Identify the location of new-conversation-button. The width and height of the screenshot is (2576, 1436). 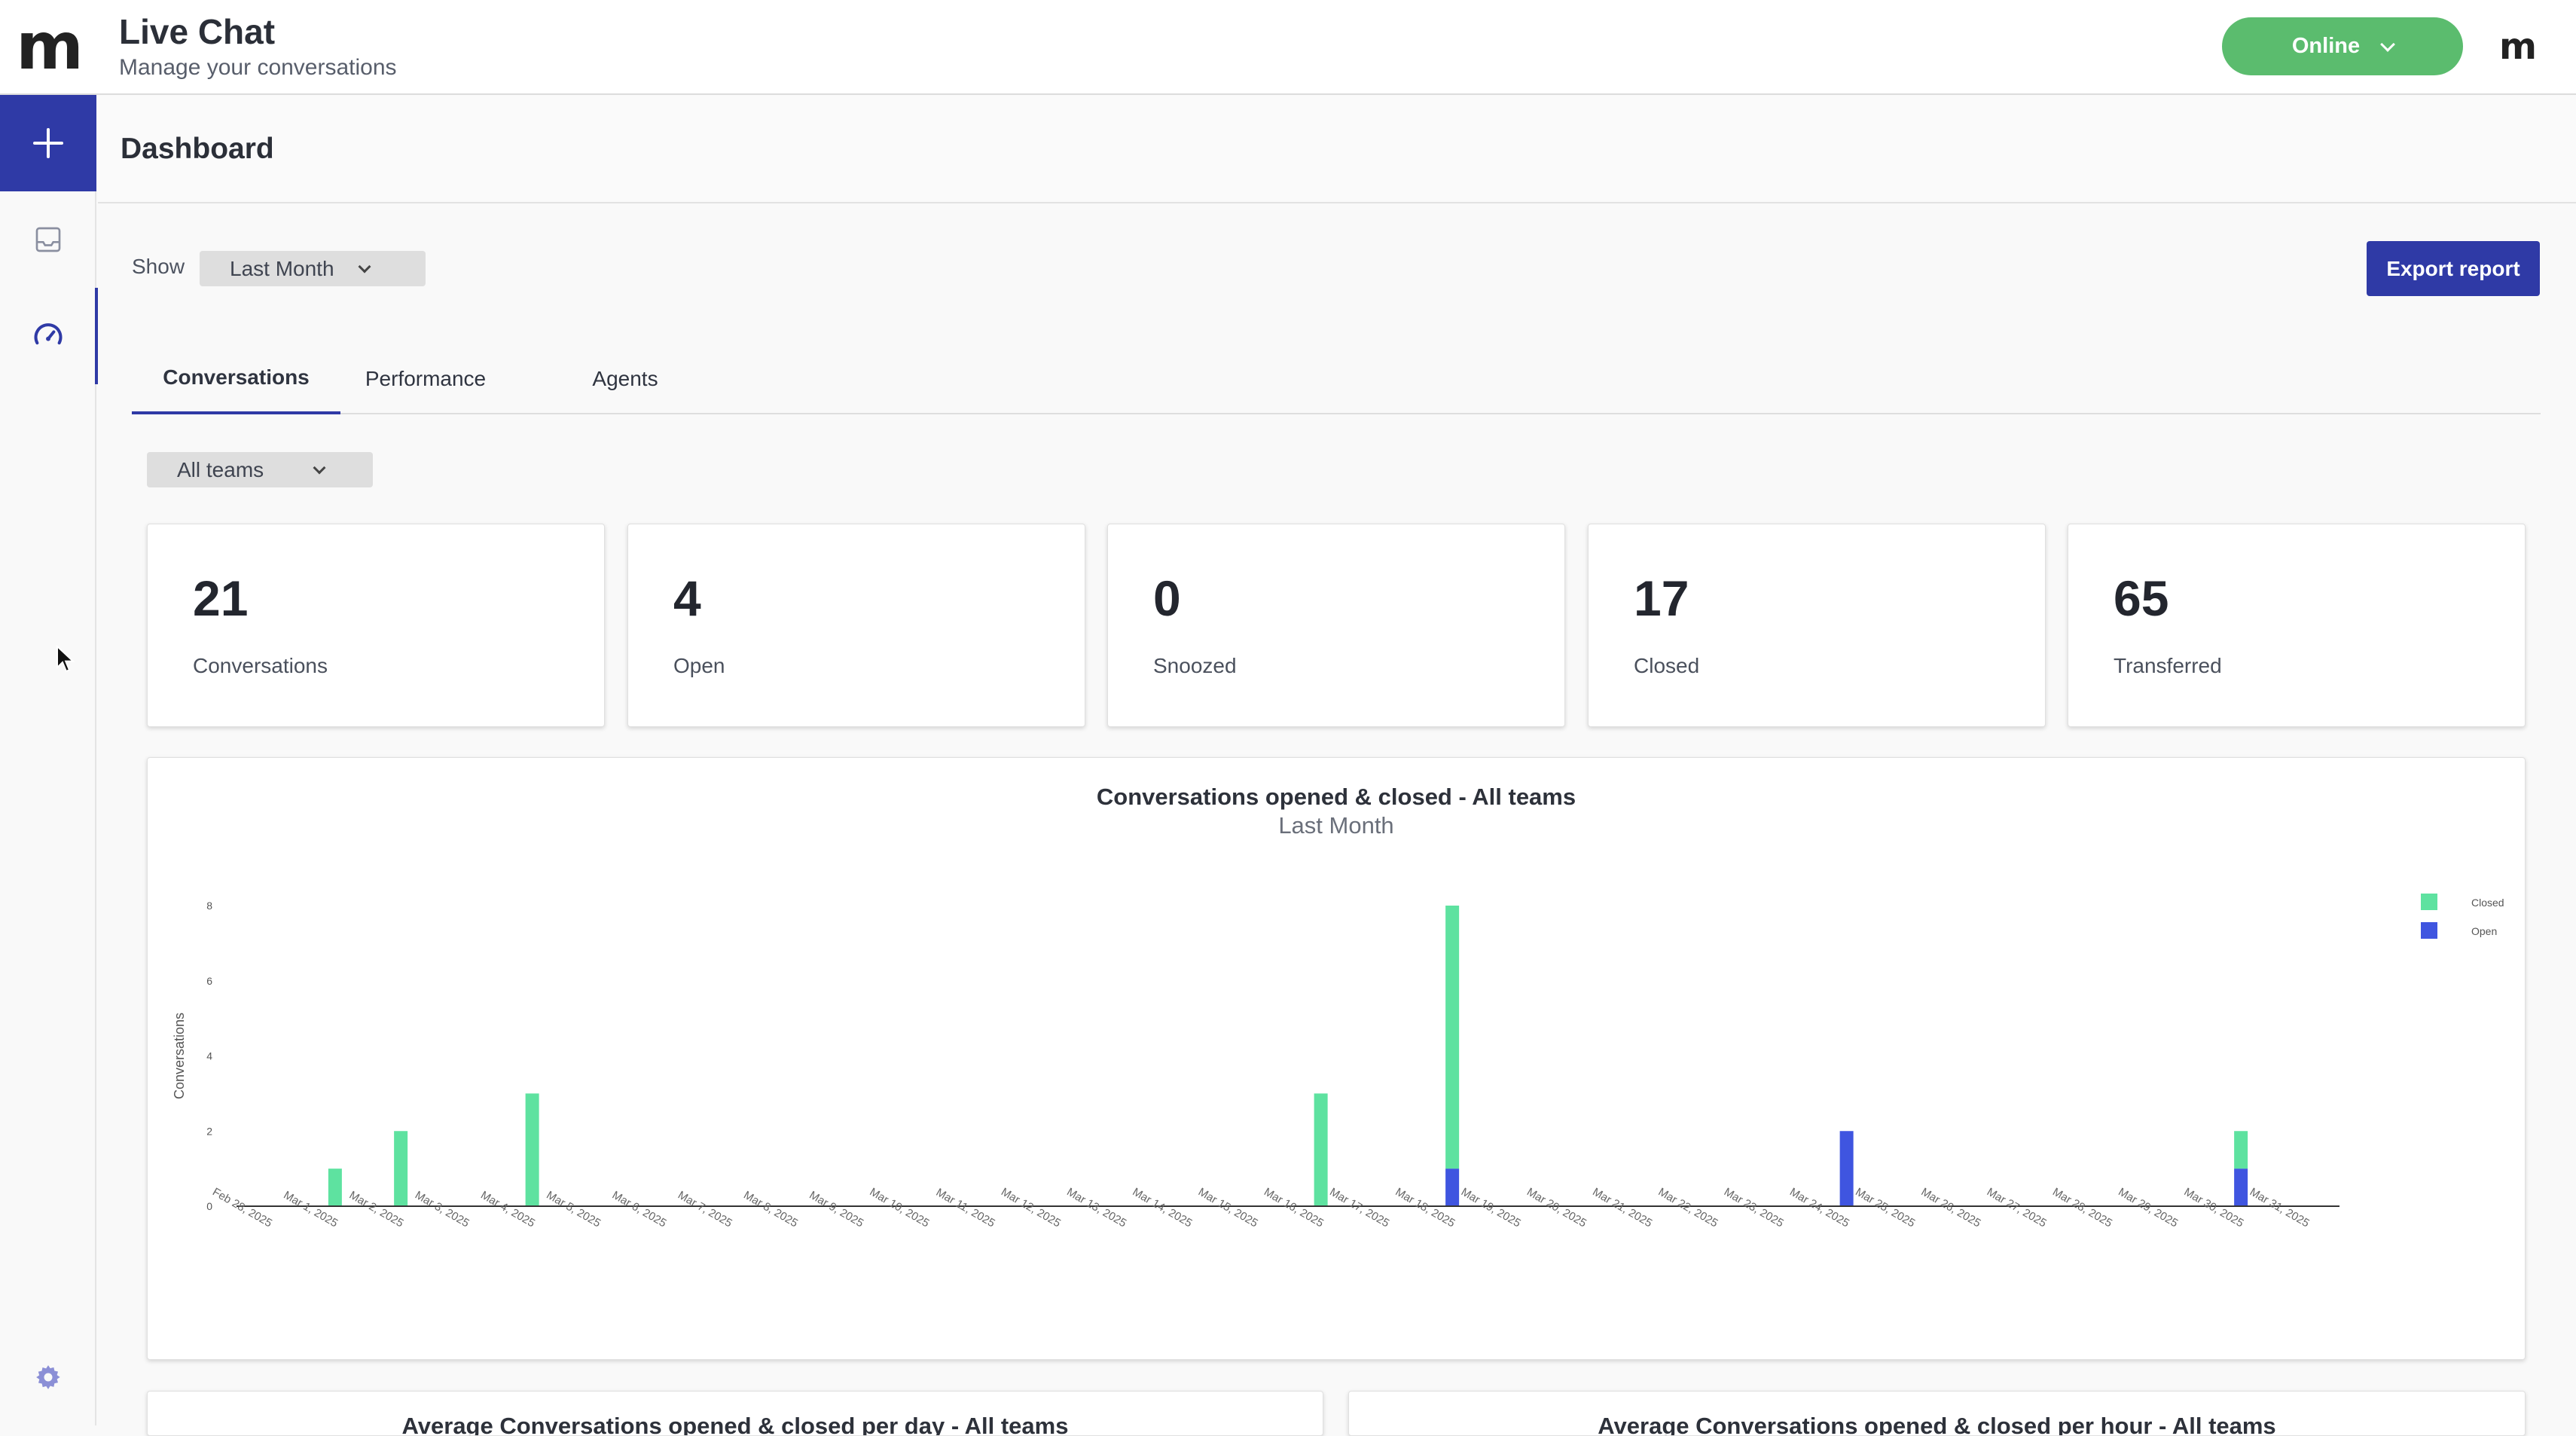
(48, 143).